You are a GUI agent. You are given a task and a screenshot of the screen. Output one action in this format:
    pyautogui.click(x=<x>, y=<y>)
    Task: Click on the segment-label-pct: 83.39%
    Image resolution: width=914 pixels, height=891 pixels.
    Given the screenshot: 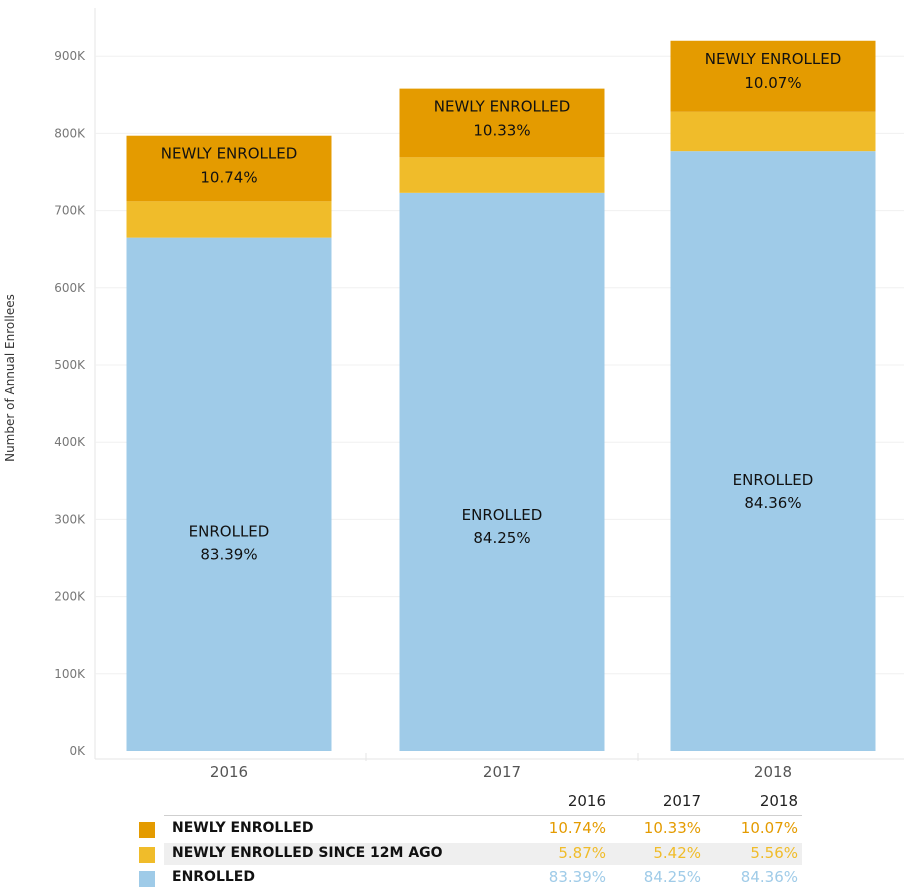 What is the action you would take?
    pyautogui.click(x=228, y=554)
    